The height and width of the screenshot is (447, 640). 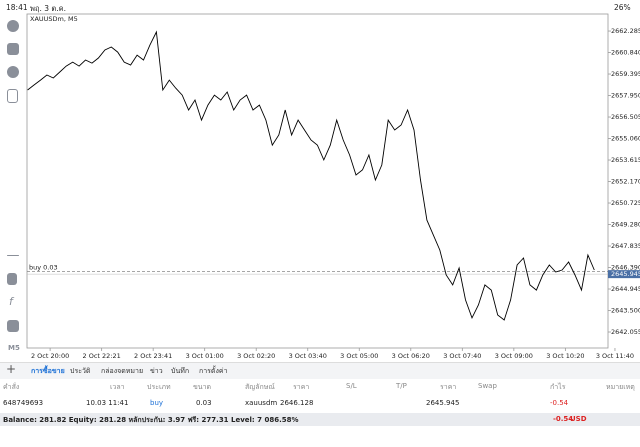 I want to click on x-tick-label: 3 Oct 07:40, so click(x=462, y=356).